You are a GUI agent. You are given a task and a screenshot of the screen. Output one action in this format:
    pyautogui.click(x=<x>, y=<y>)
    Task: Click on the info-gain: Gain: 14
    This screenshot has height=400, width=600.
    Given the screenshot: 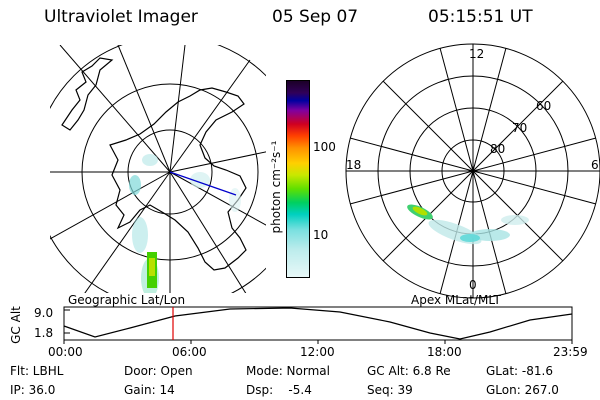 What is the action you would take?
    pyautogui.click(x=149, y=390)
    